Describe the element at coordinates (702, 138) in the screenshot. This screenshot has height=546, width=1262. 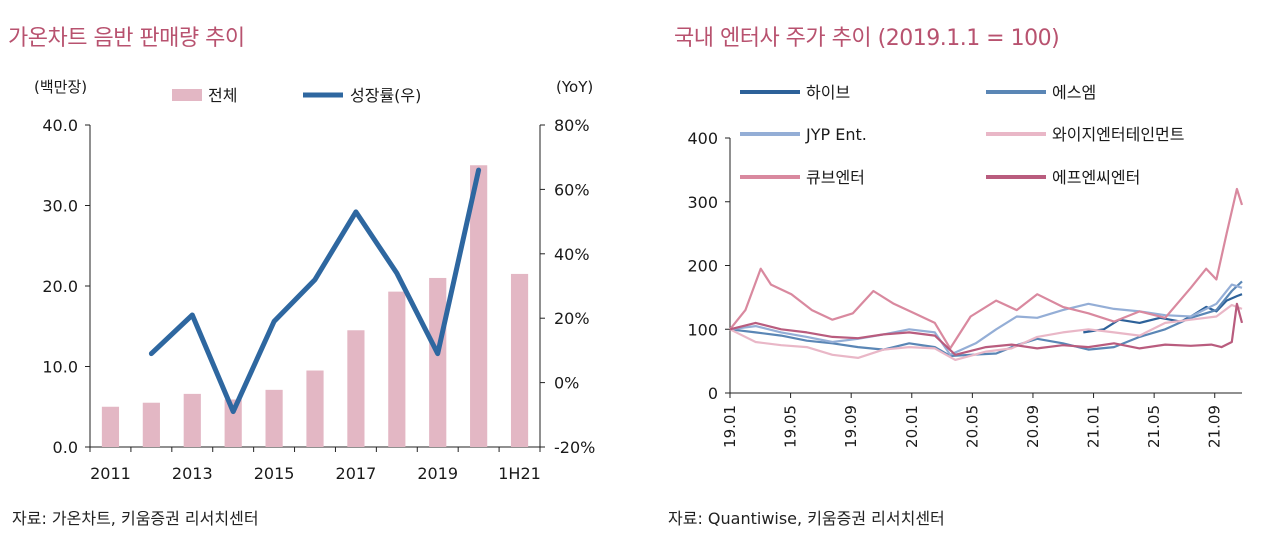
I see `y-tick-label: 400` at that location.